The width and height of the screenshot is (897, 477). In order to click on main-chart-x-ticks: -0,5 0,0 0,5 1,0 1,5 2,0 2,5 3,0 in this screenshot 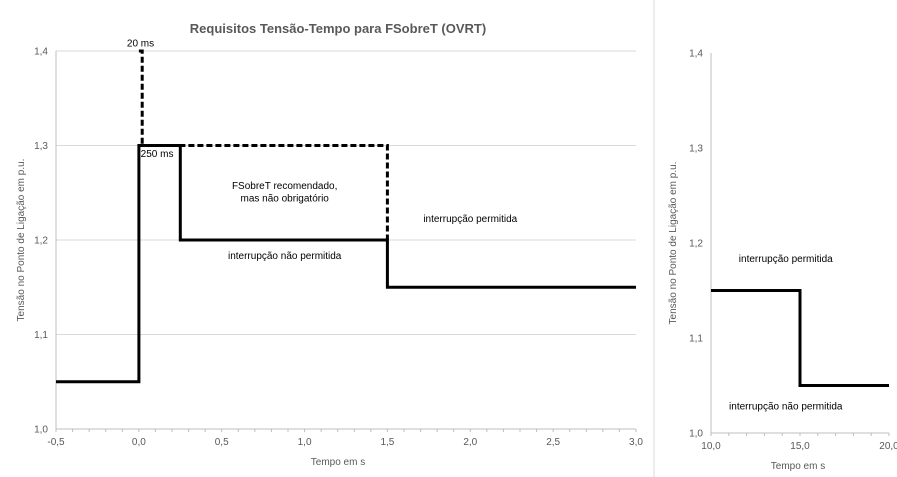, I will do `click(345, 442)`.